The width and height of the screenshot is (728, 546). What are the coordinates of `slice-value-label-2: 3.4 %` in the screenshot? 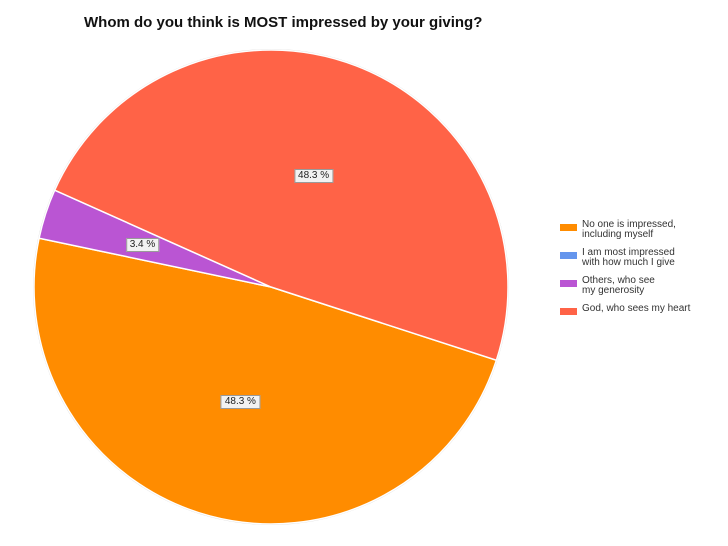 It's located at (142, 245).